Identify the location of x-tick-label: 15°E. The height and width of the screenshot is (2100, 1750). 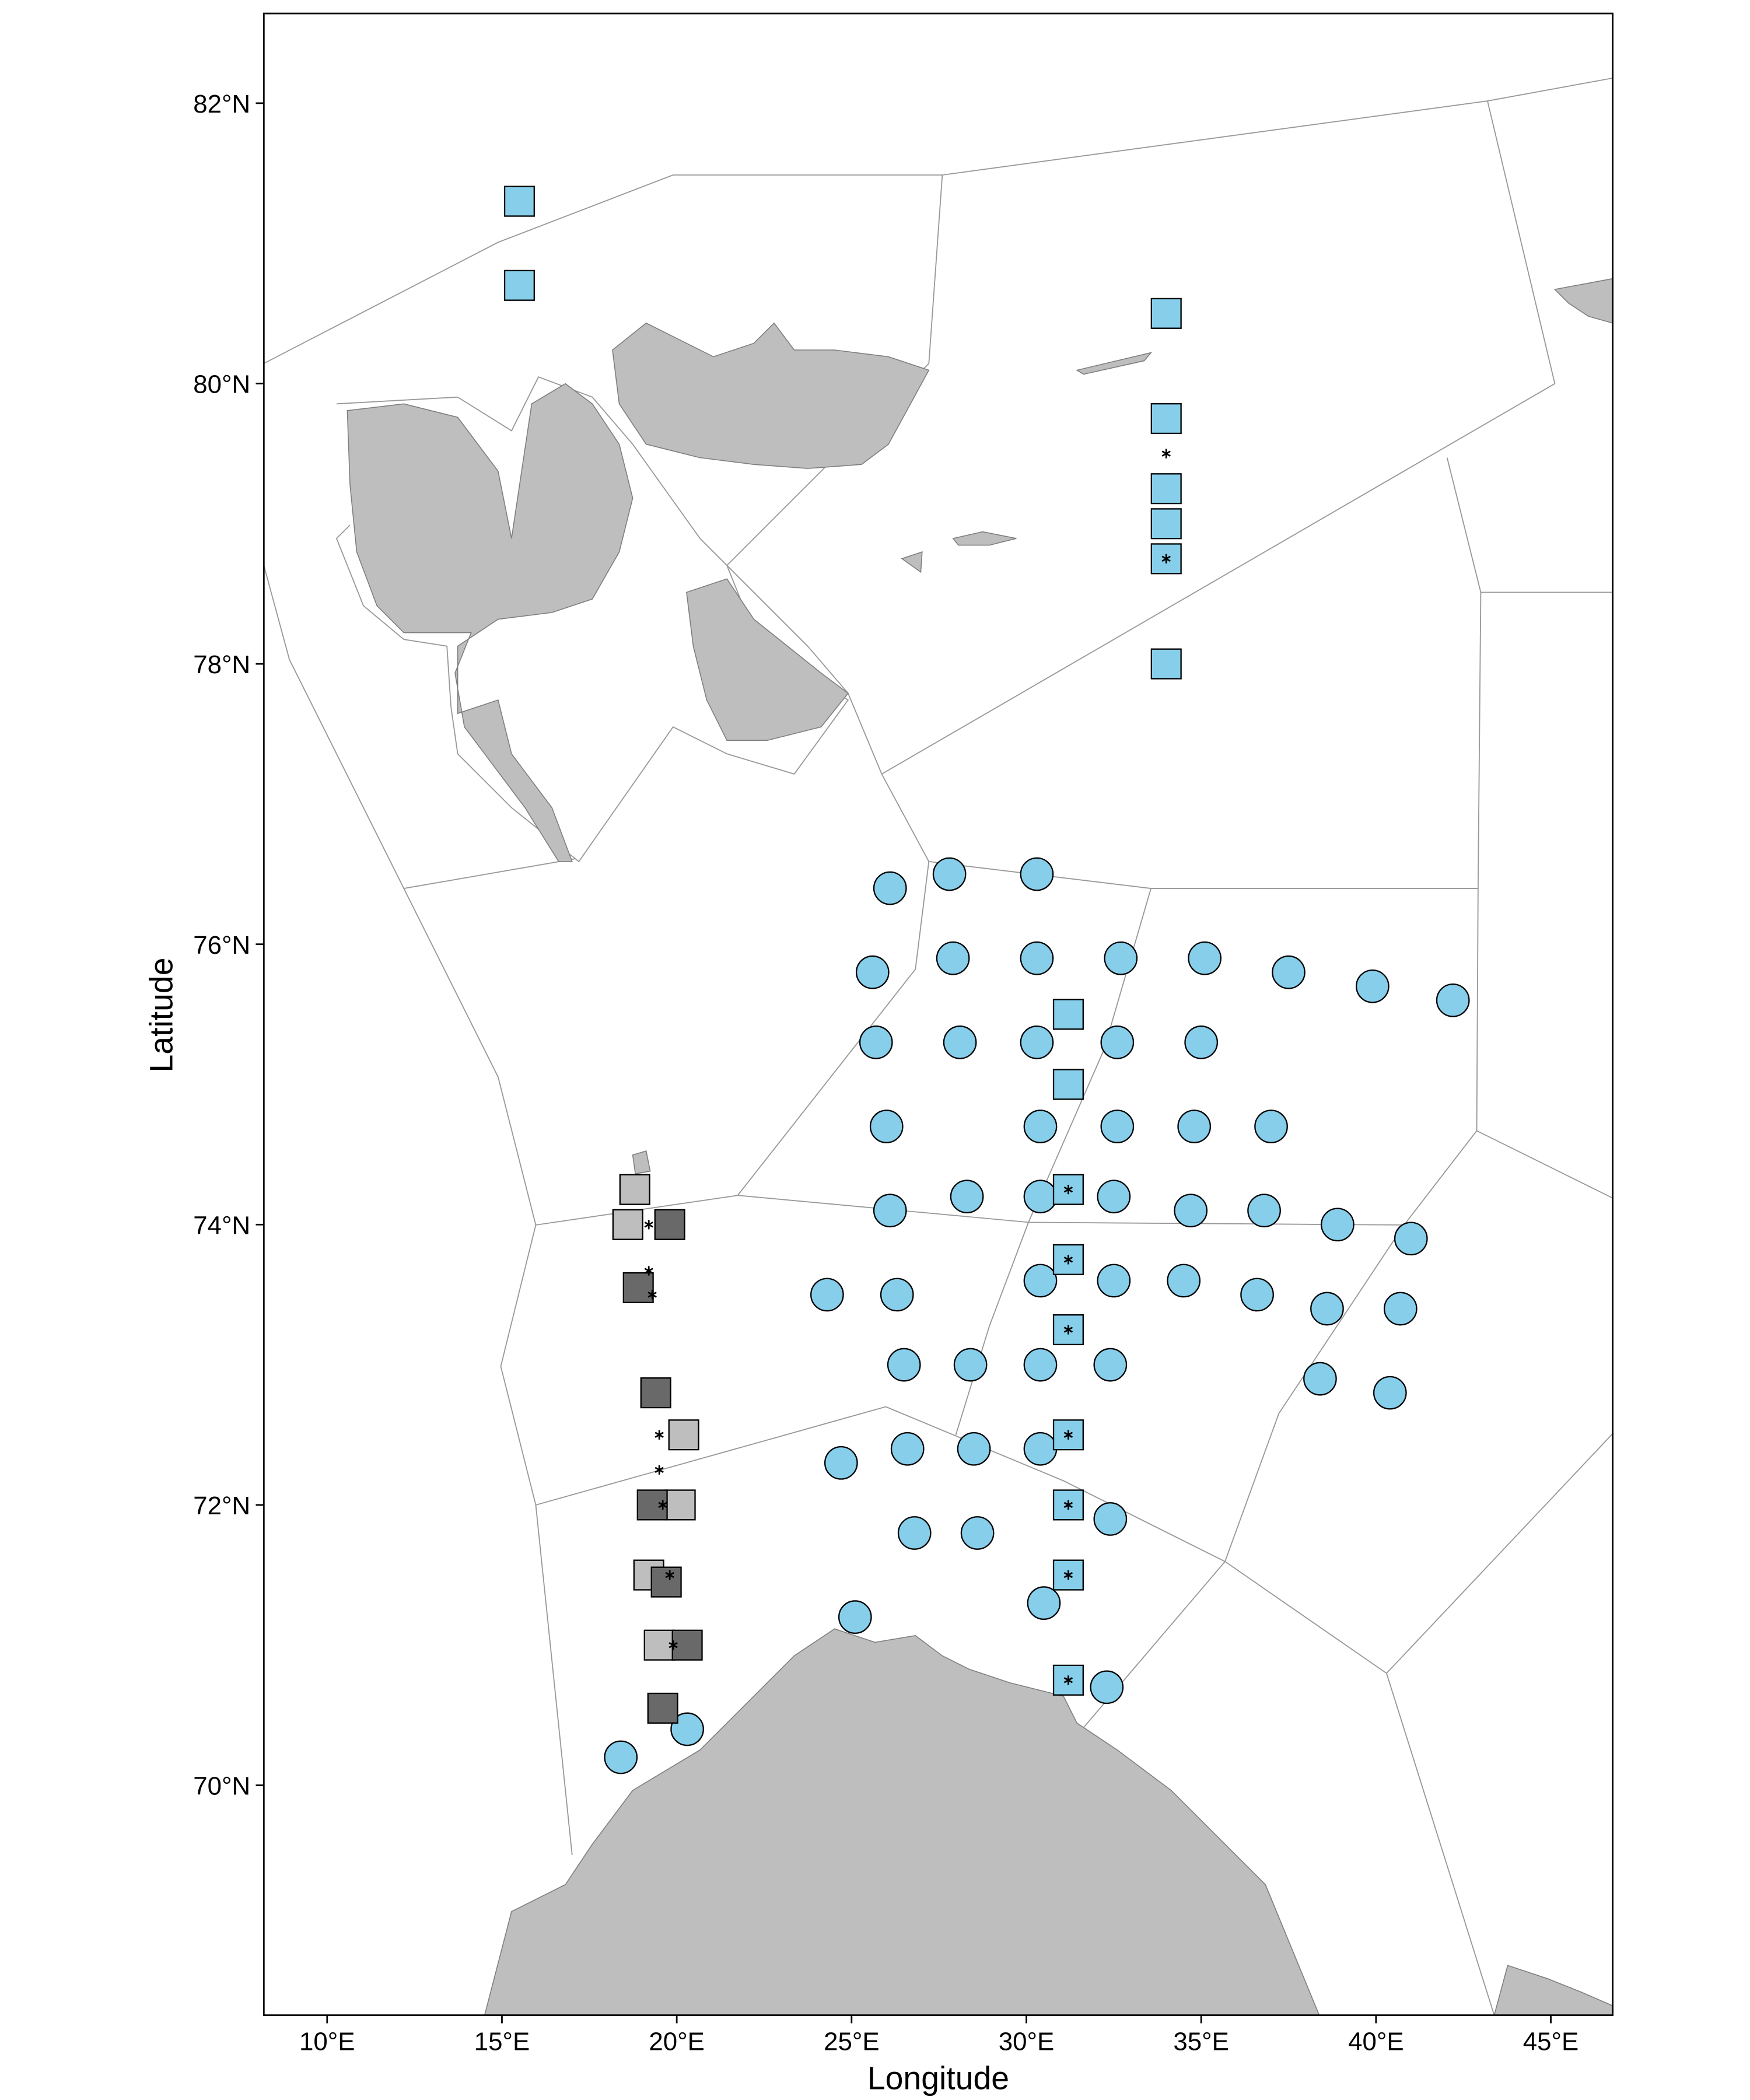
(502, 2042).